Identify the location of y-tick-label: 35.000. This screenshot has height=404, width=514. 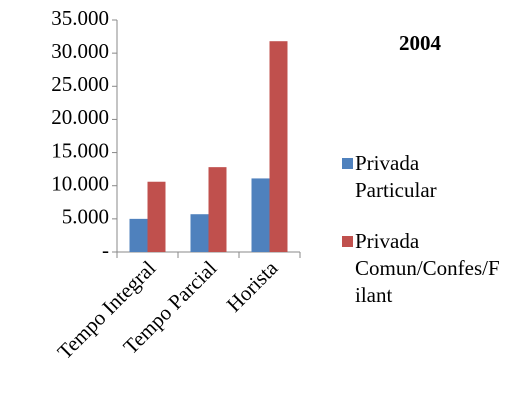
(80, 18).